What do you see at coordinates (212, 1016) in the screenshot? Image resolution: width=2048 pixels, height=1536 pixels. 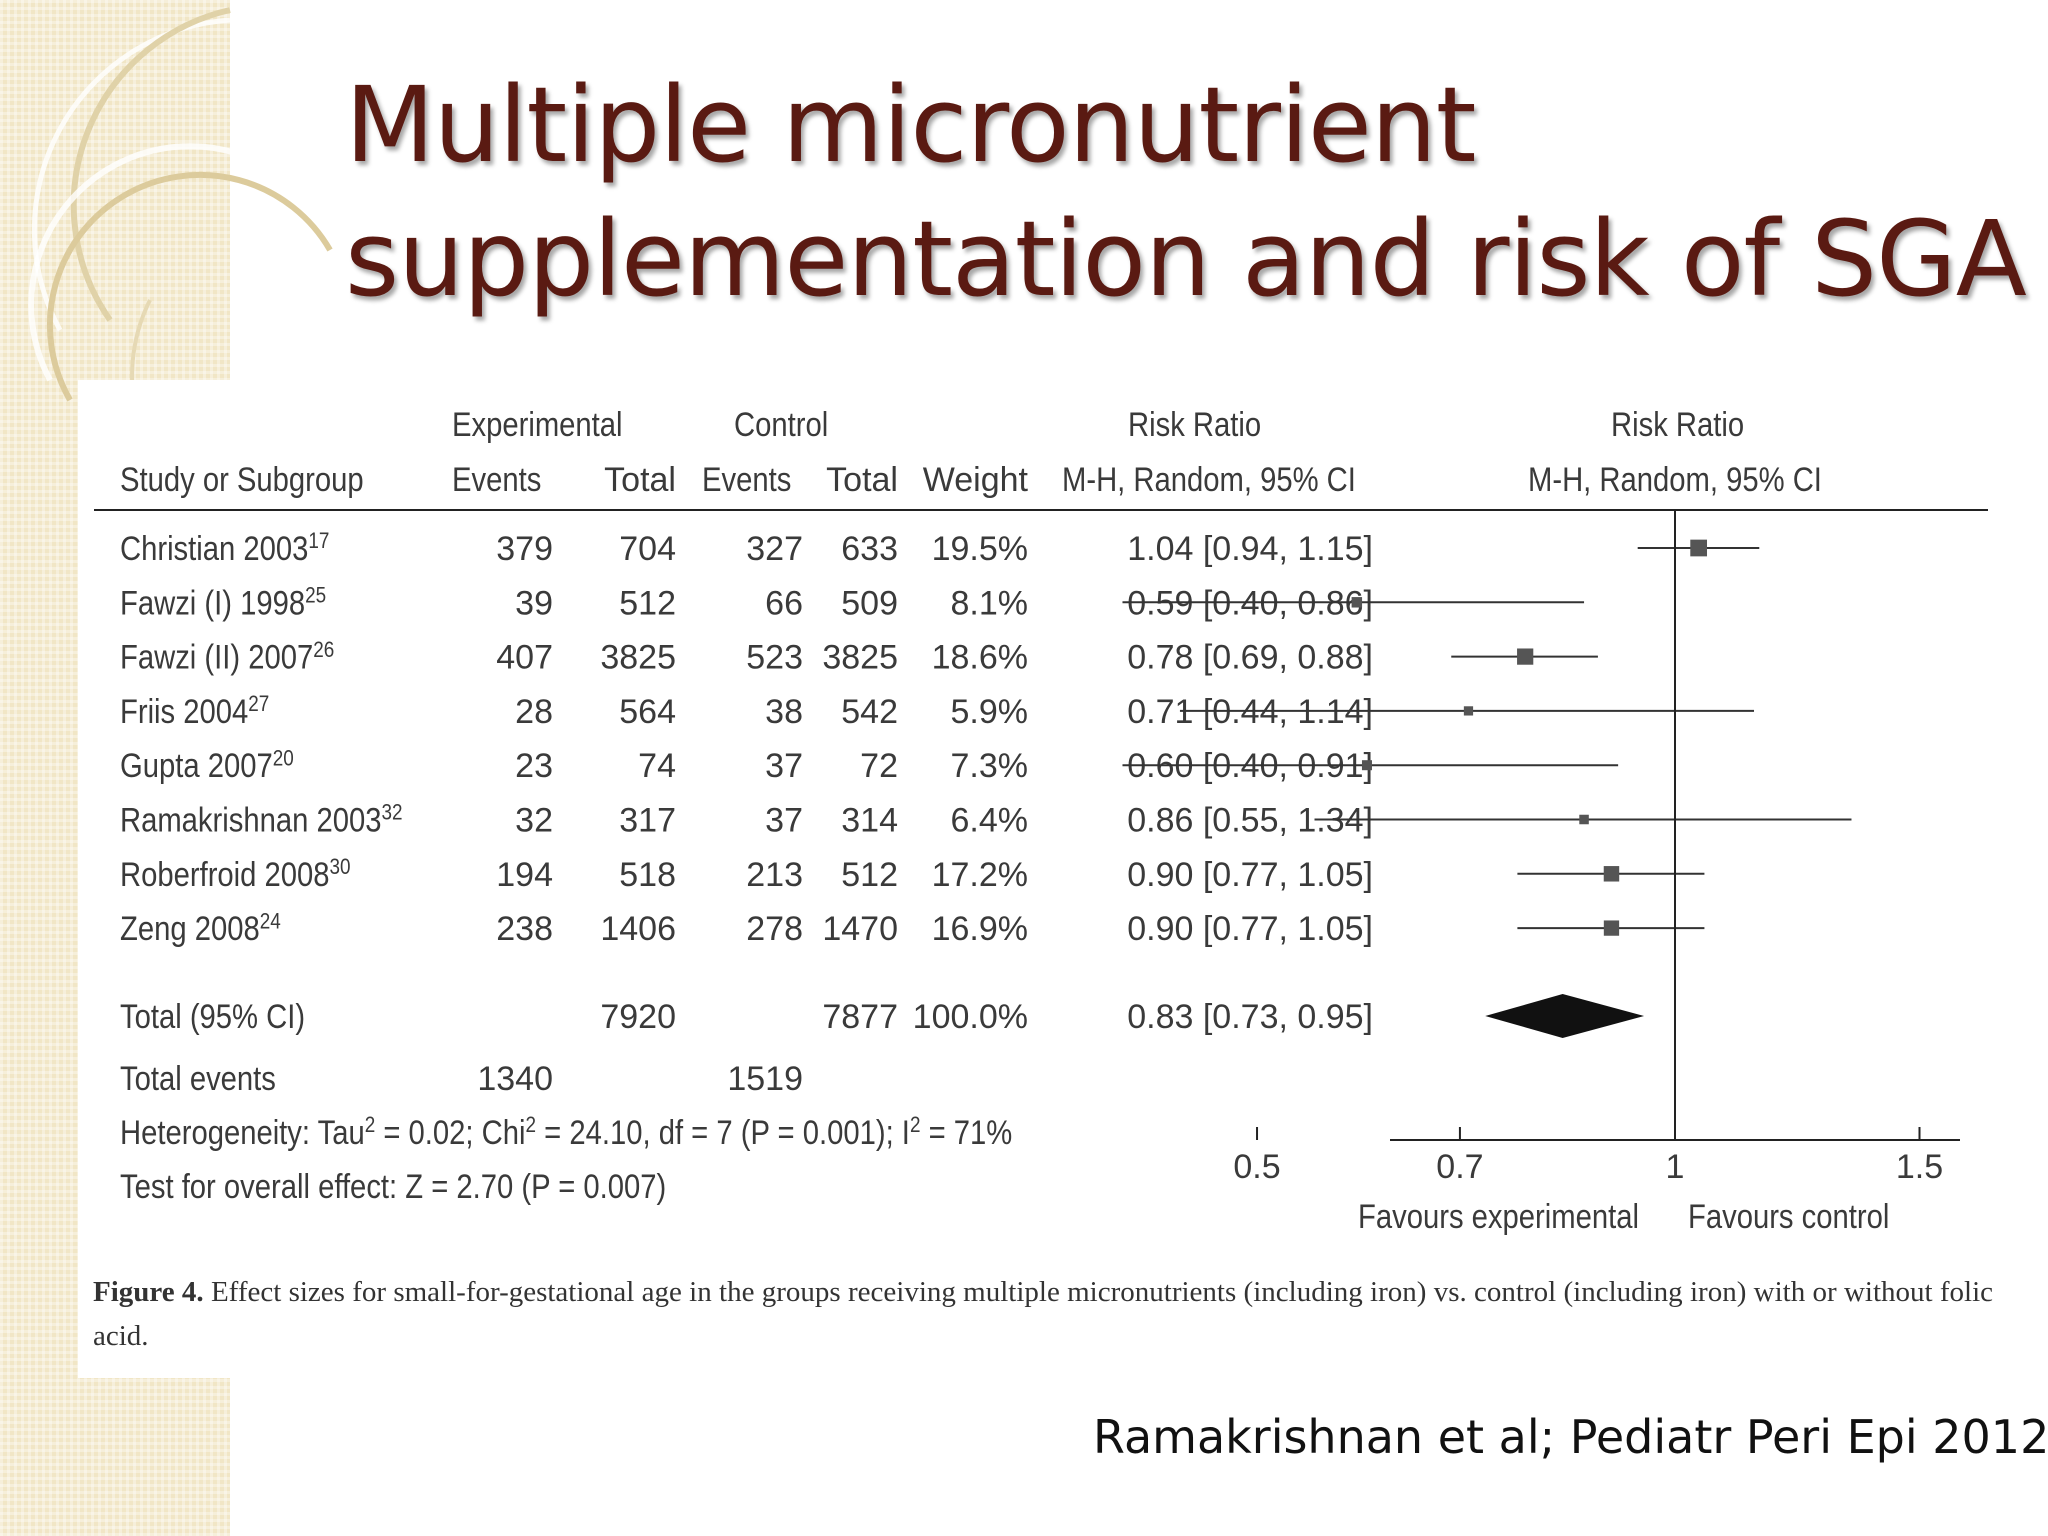 I see `total-label: Total (95% CI)` at bounding box center [212, 1016].